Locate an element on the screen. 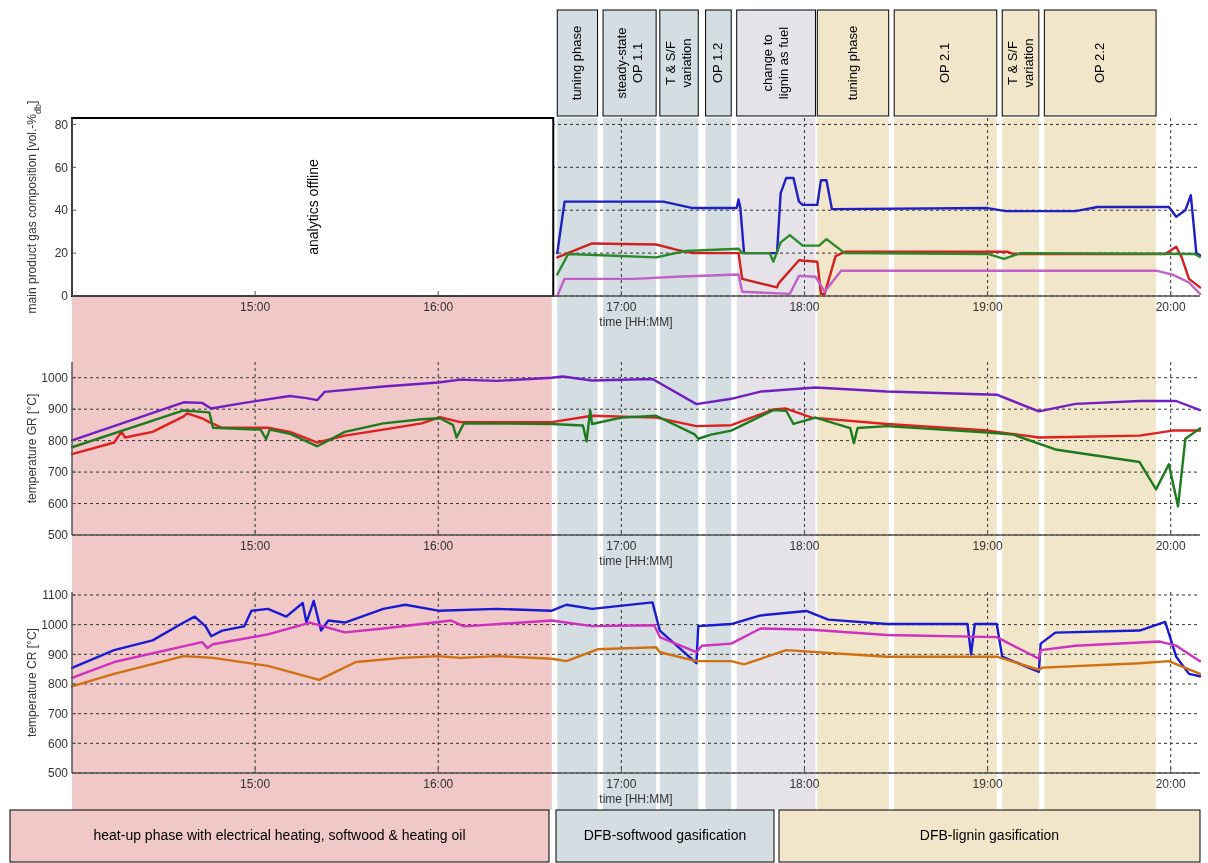 This screenshot has height=863, width=1208. y-tick-label: 60 is located at coordinates (61, 167).